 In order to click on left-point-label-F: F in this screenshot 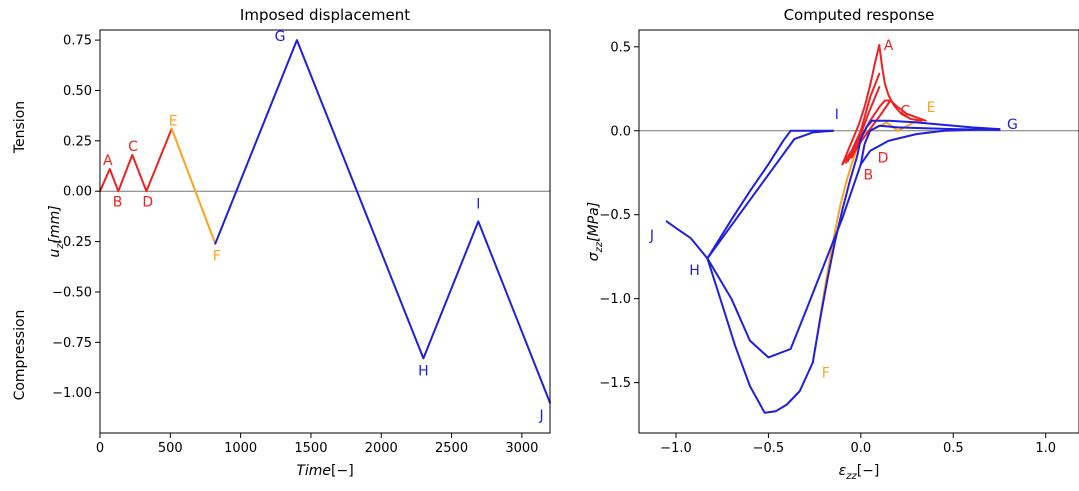, I will do `click(217, 257)`.